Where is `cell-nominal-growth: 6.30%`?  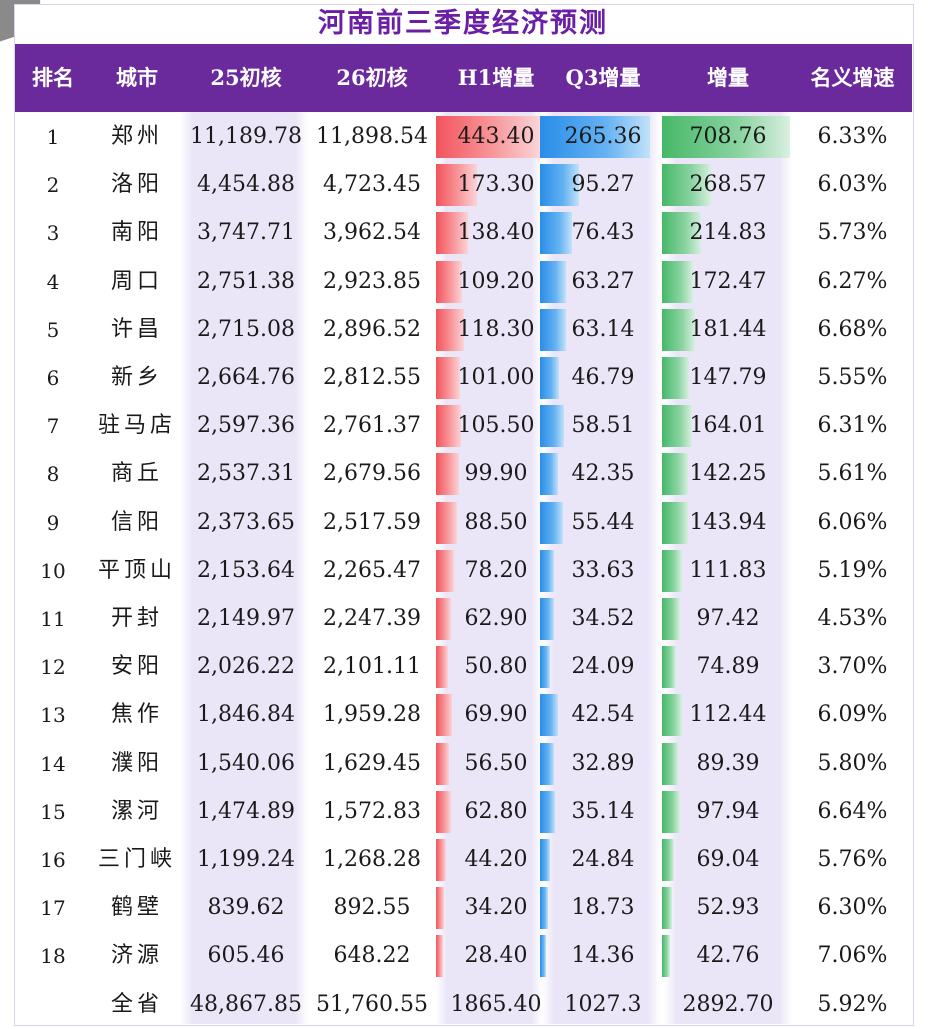
cell-nominal-growth: 6.30% is located at coordinates (852, 908).